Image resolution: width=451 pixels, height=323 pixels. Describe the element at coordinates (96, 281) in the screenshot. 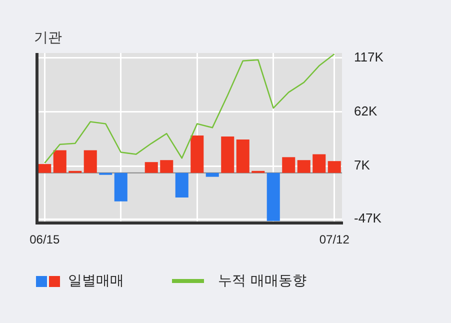

I see `legend-label: 일별매매` at that location.